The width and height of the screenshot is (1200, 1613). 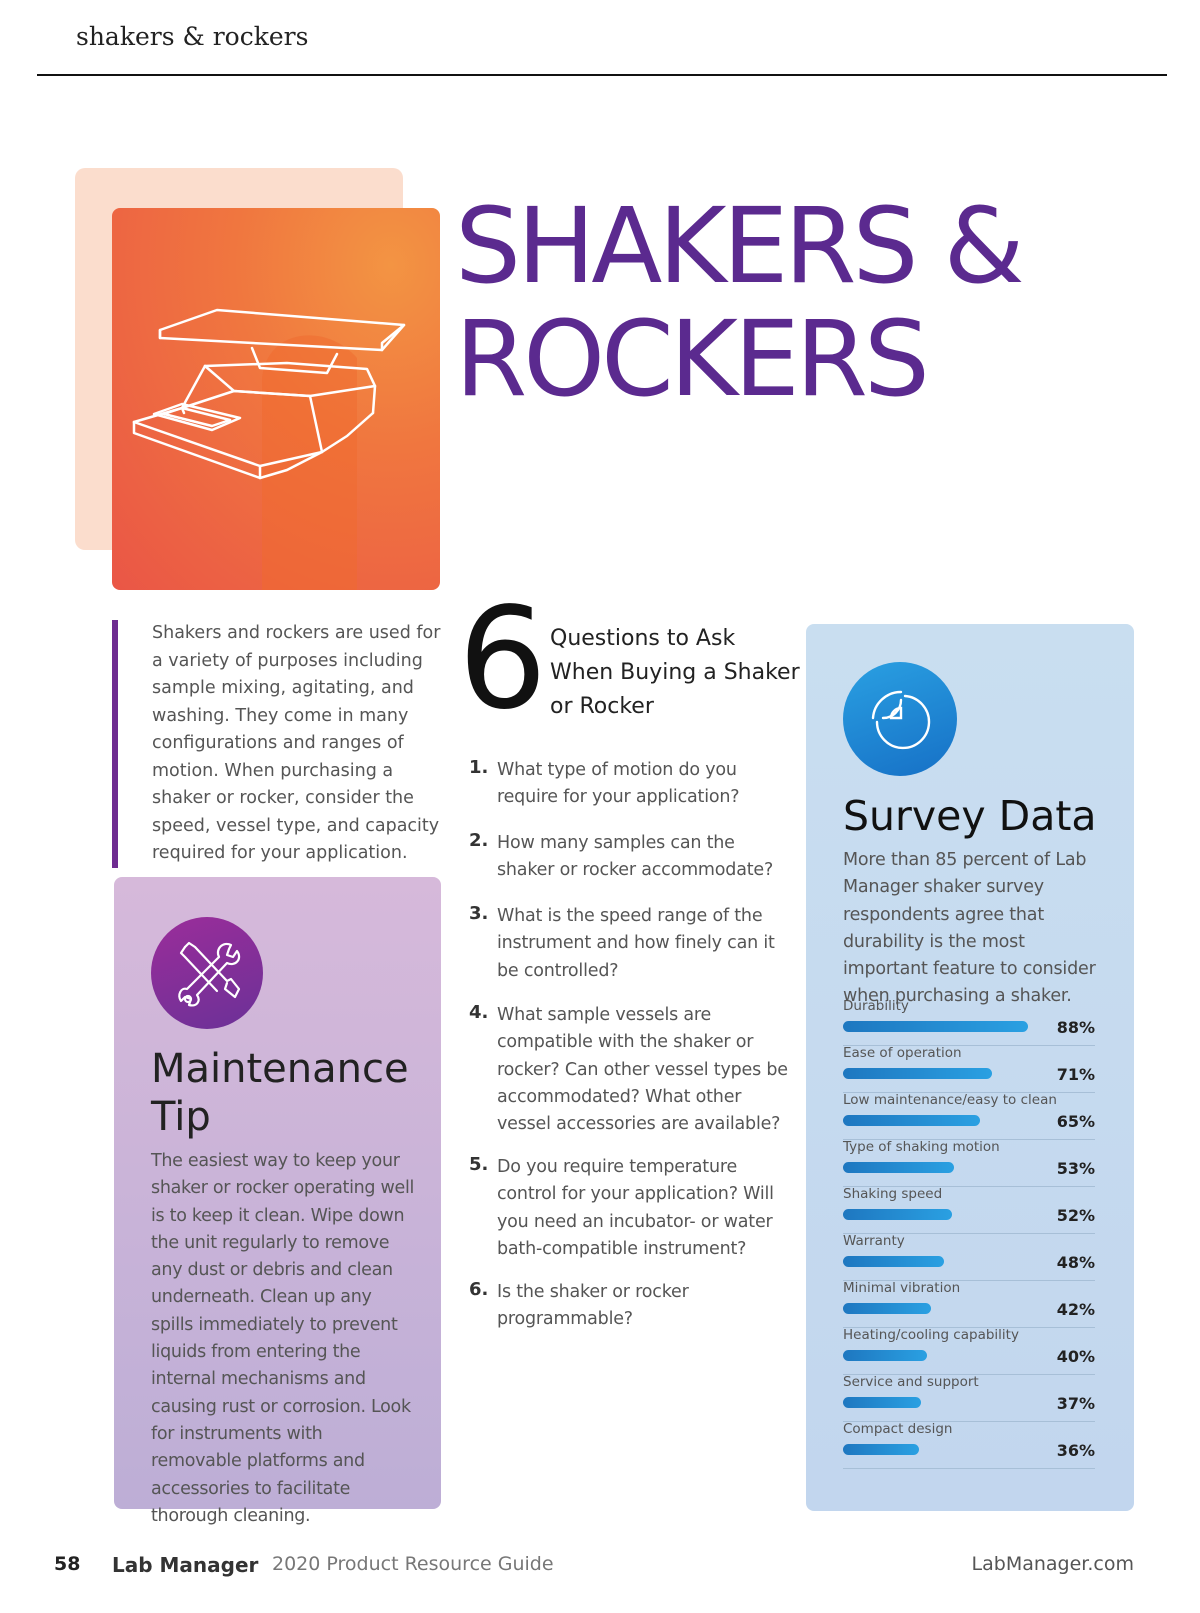 What do you see at coordinates (1075, 1403) in the screenshot?
I see `bar-value-label: 37%` at bounding box center [1075, 1403].